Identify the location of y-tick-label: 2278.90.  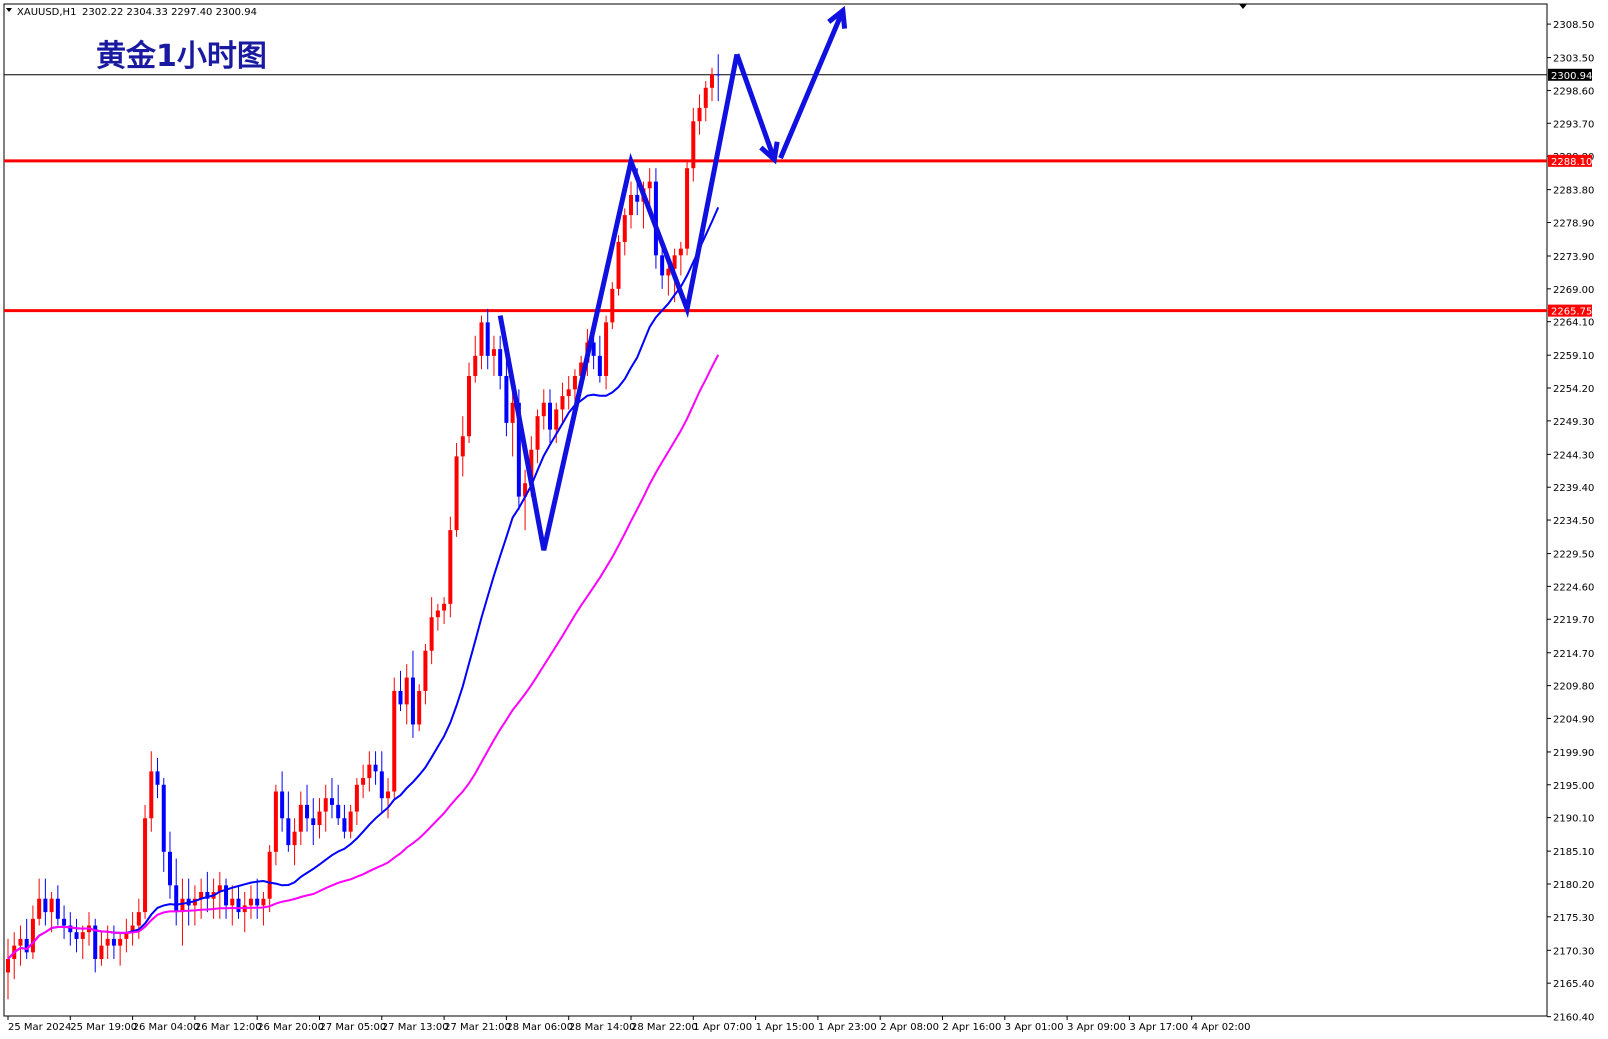
(1573, 223).